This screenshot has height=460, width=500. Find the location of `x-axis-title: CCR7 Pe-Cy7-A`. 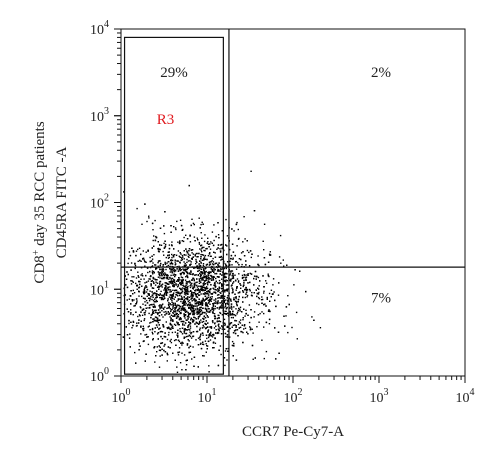

x-axis-title: CCR7 Pe-Cy7-A is located at coordinates (293, 432).